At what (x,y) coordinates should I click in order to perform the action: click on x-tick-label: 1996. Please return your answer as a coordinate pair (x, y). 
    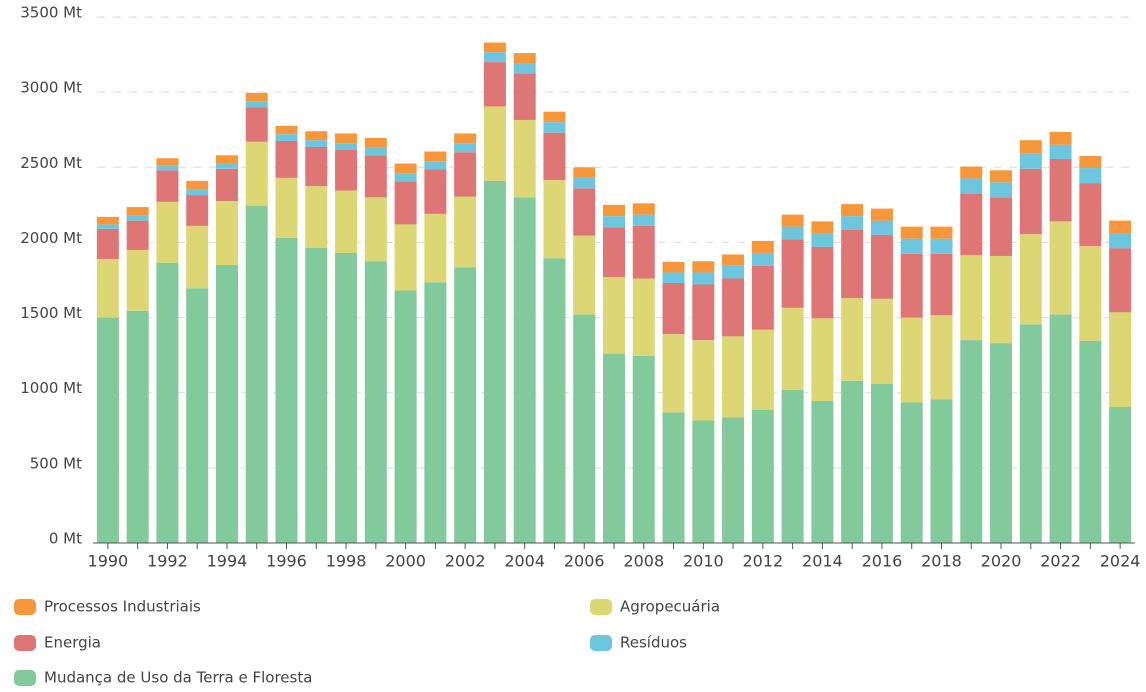
    Looking at the image, I should click on (286, 561).